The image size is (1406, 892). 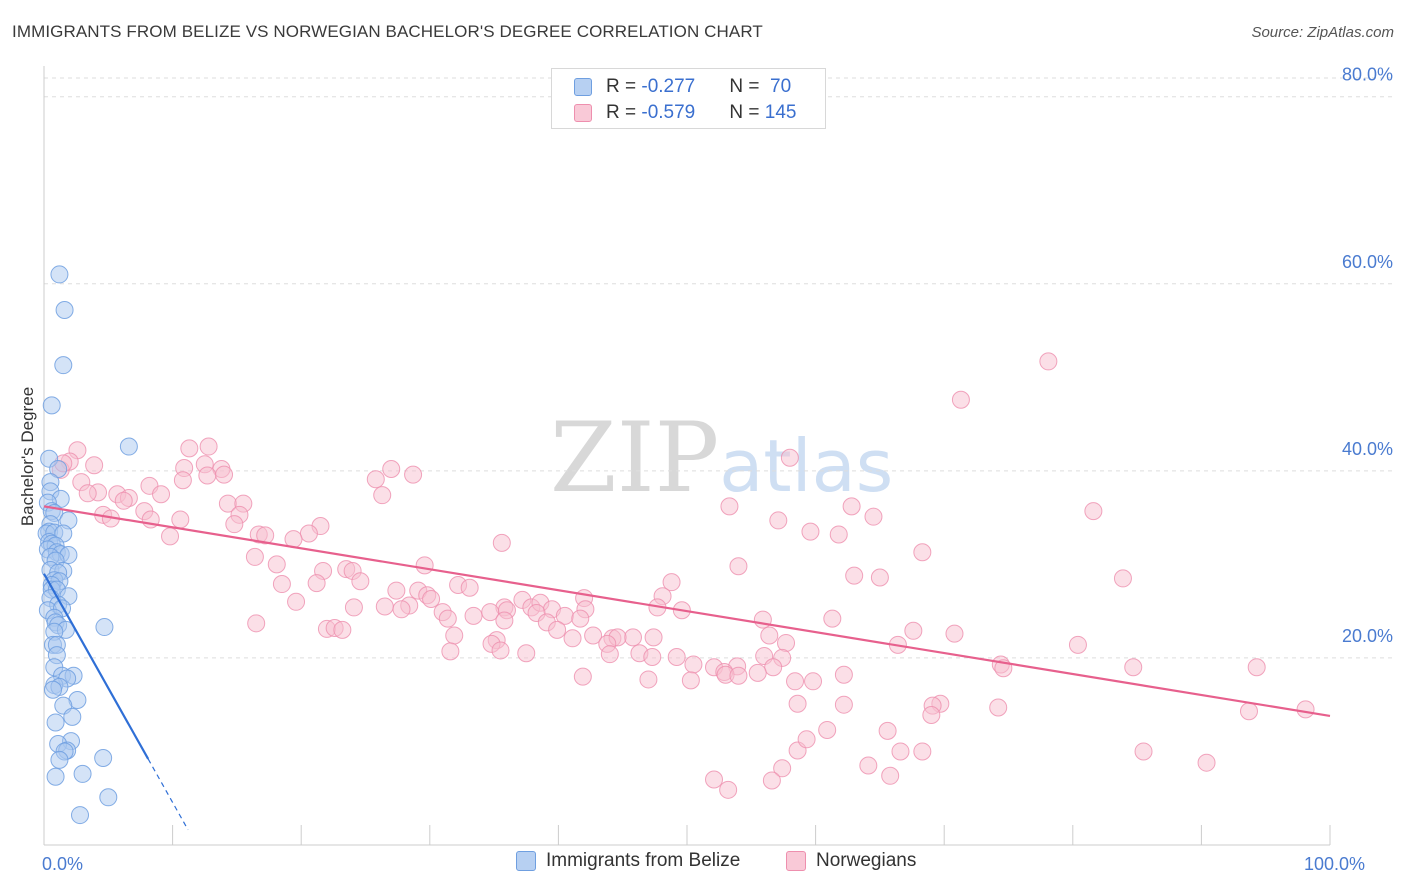 What do you see at coordinates (87, 545) in the screenshot?
I see `belize-points` at bounding box center [87, 545].